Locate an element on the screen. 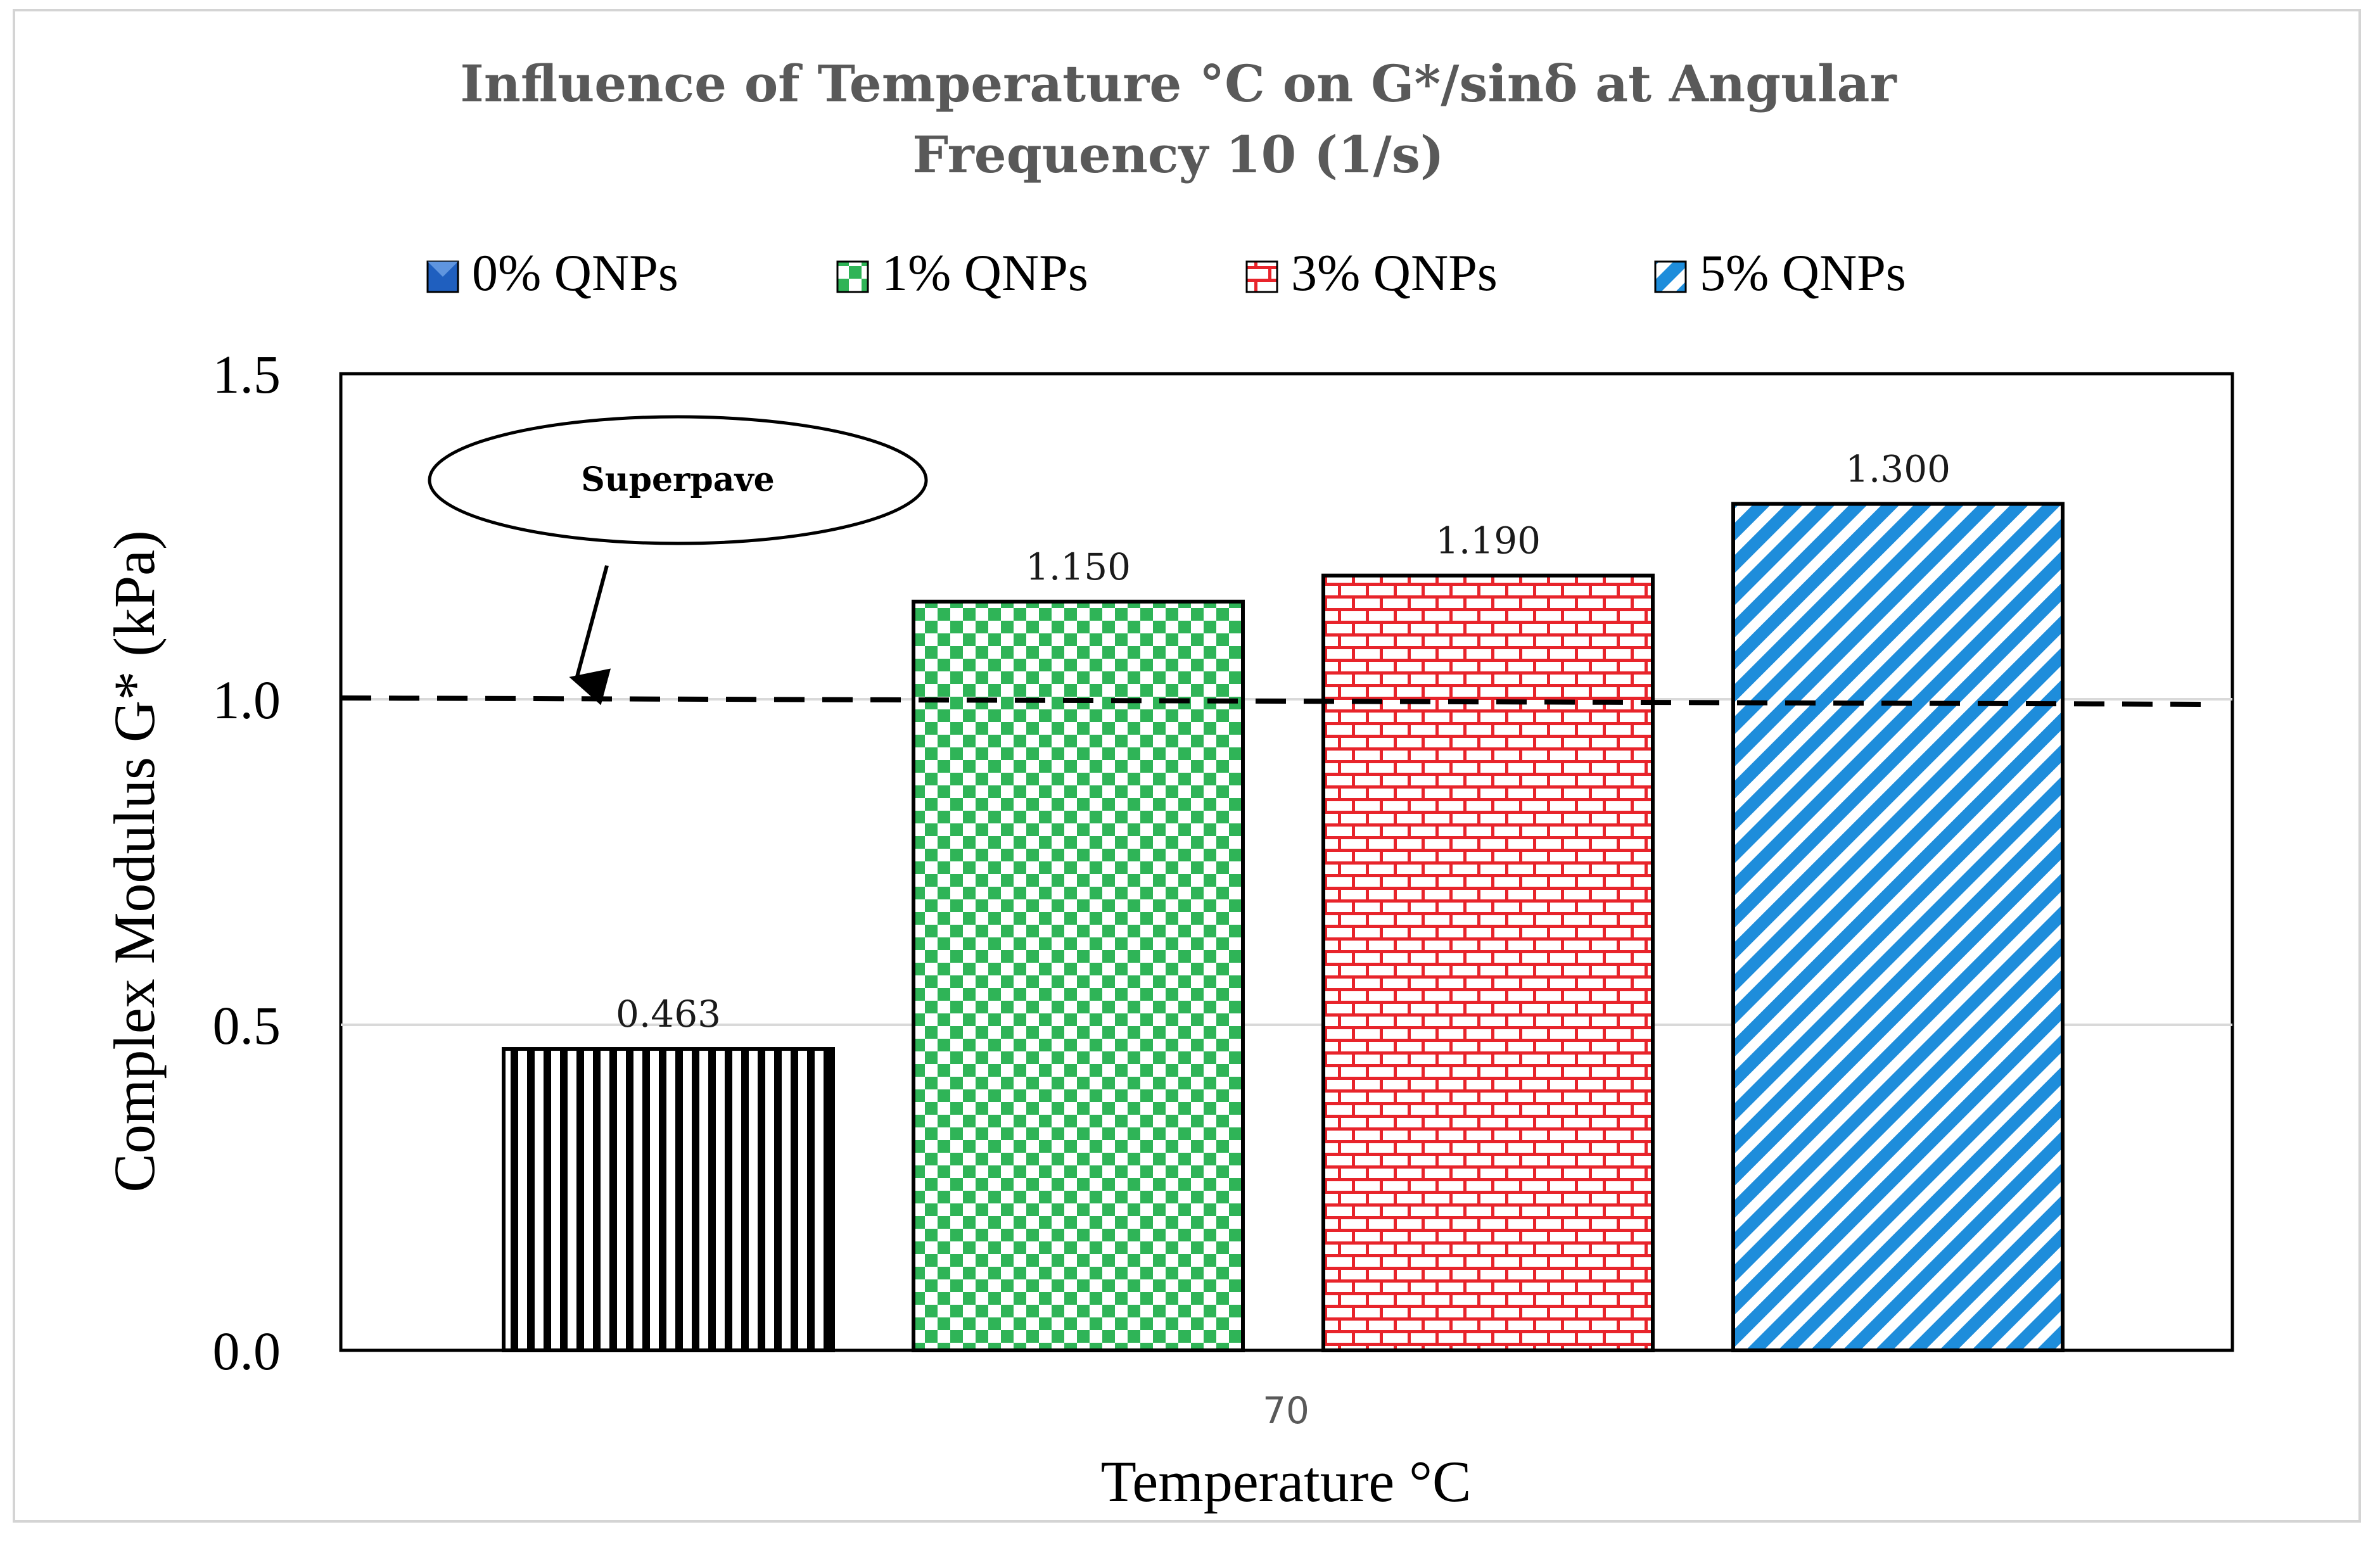 This screenshot has width=2380, height=1541. bar-value-label-0: 0.463 is located at coordinates (668, 1014).